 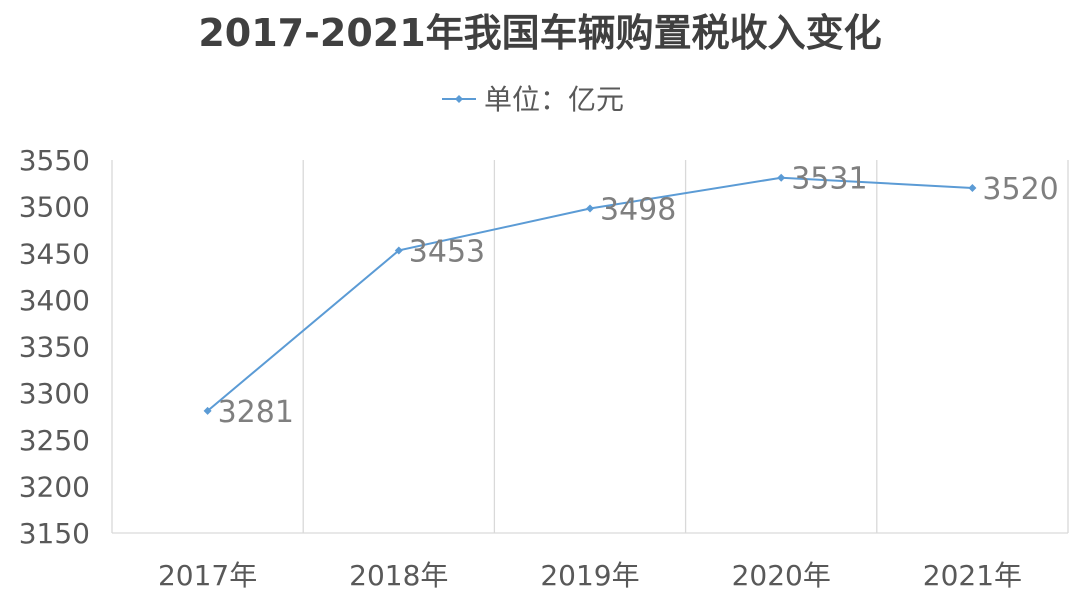 I want to click on y-tick-label: 3350, so click(x=54, y=347).